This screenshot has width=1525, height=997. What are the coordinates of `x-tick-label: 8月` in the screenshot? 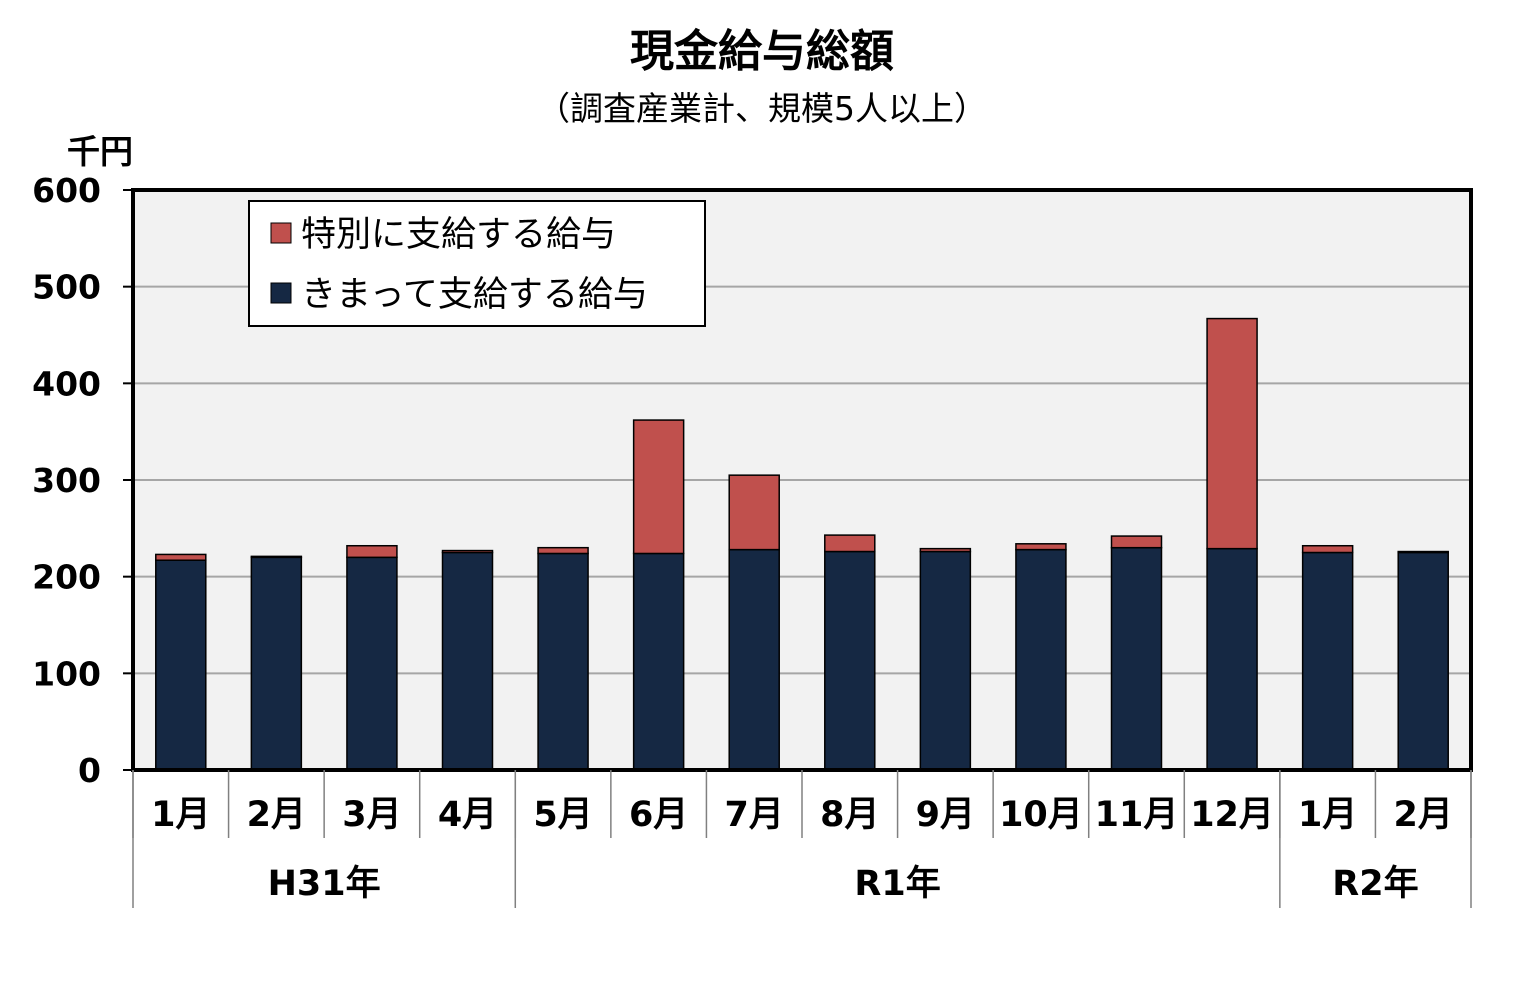 It's located at (849, 815).